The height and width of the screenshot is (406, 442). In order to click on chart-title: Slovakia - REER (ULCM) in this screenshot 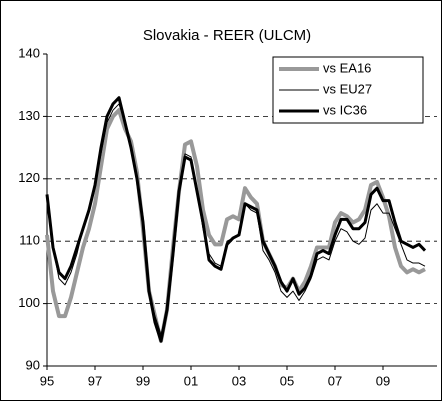, I will do `click(227, 35)`.